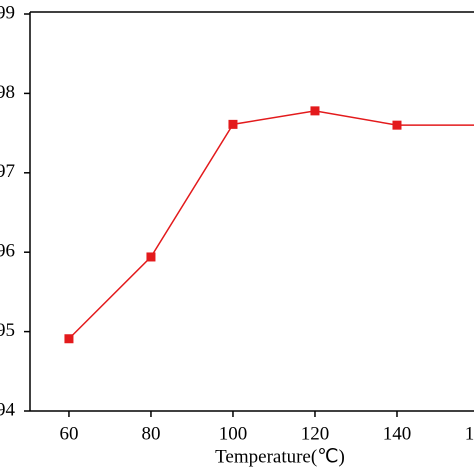 This screenshot has height=474, width=474. Describe the element at coordinates (280, 456) in the screenshot. I see `x-axis-label: Temperature(℃)` at that location.